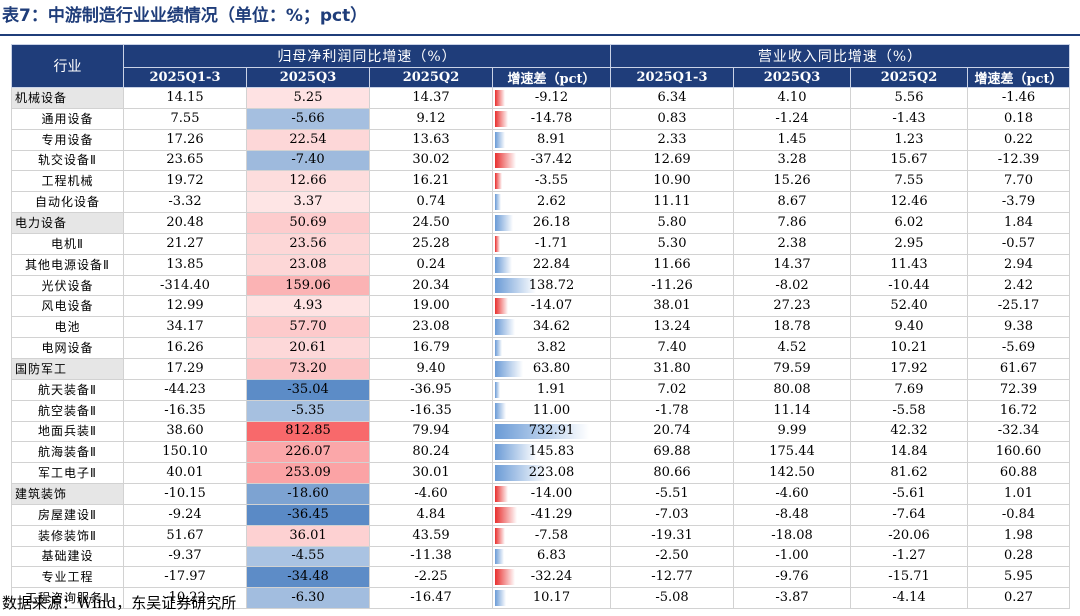  I want to click on value-cell: 253.09, so click(308, 473).